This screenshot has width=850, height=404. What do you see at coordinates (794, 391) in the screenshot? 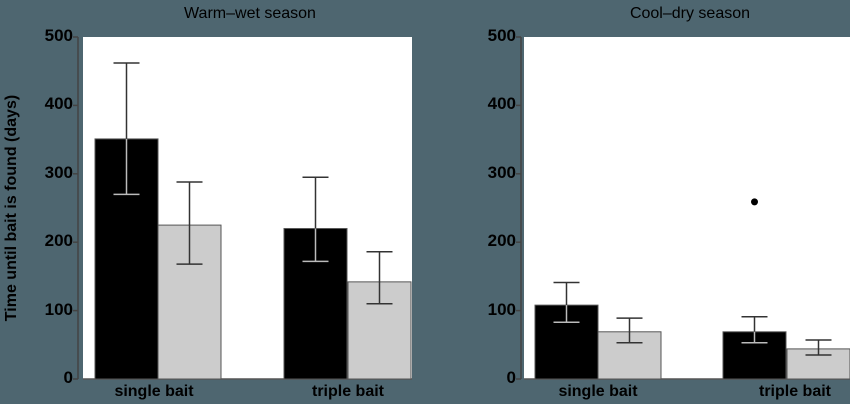
I see `x-label-right-triple: triple bait` at bounding box center [794, 391].